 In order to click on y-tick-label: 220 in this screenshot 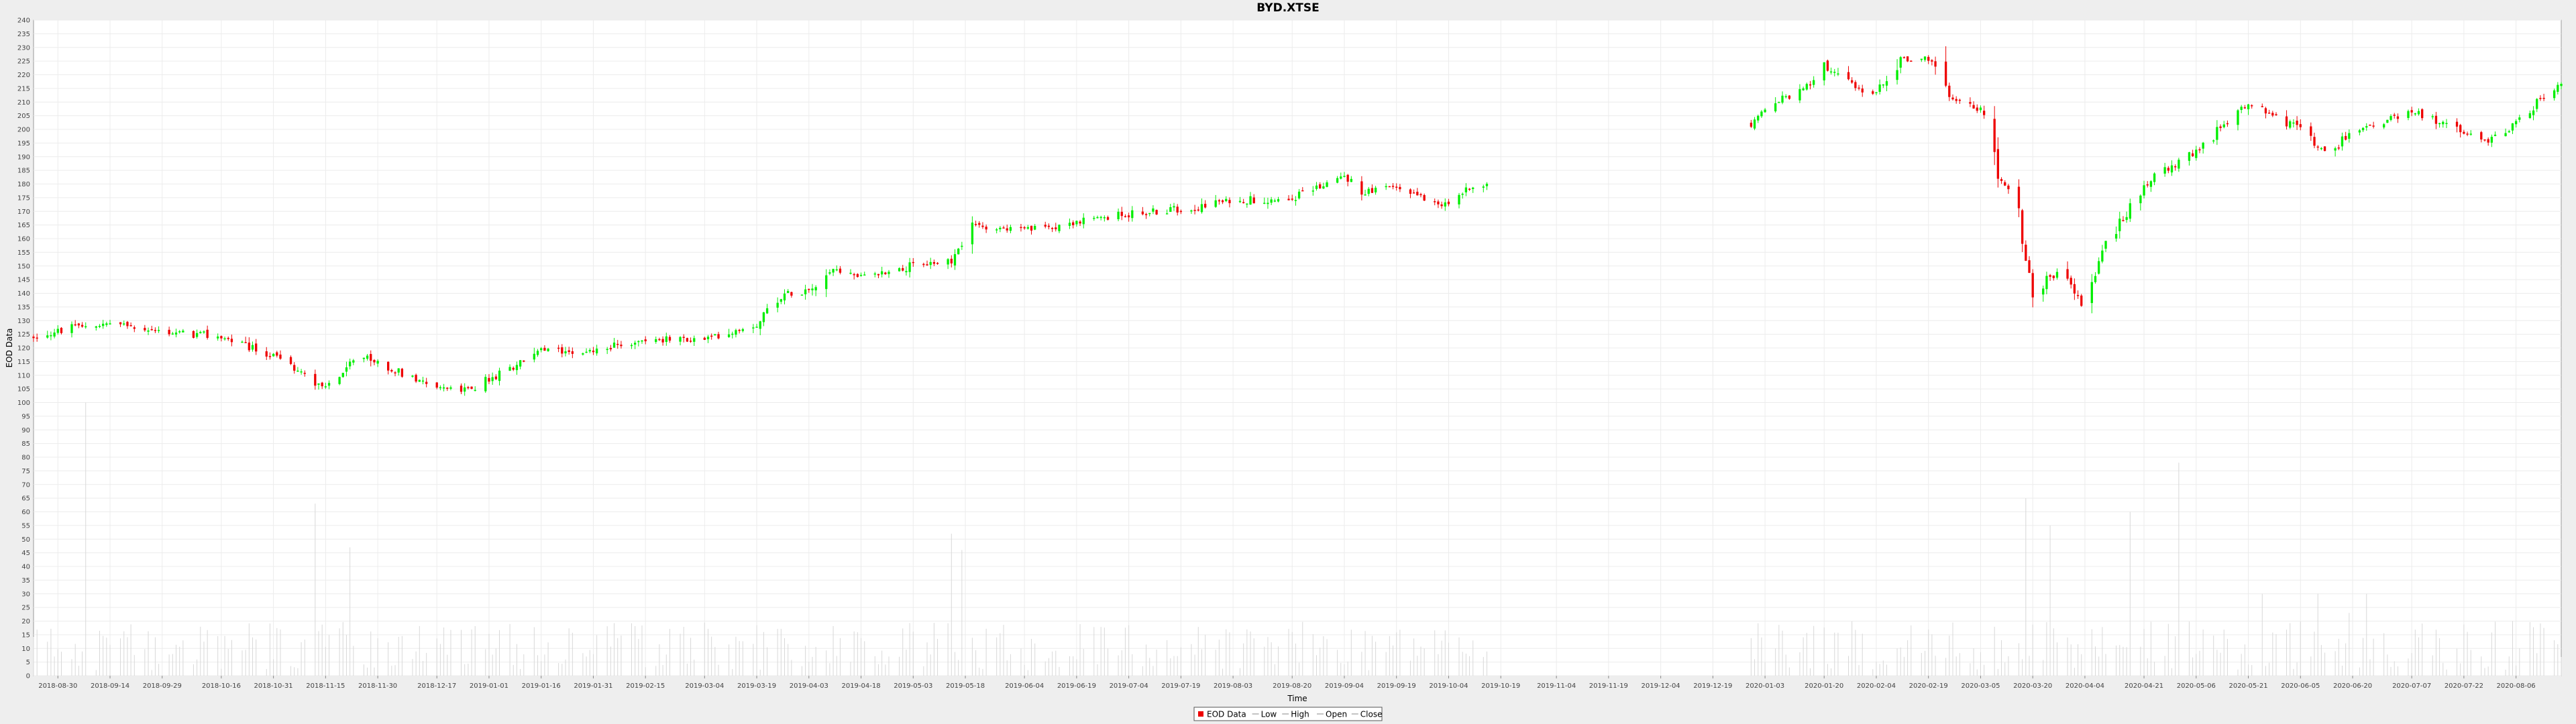, I will do `click(23, 75)`.